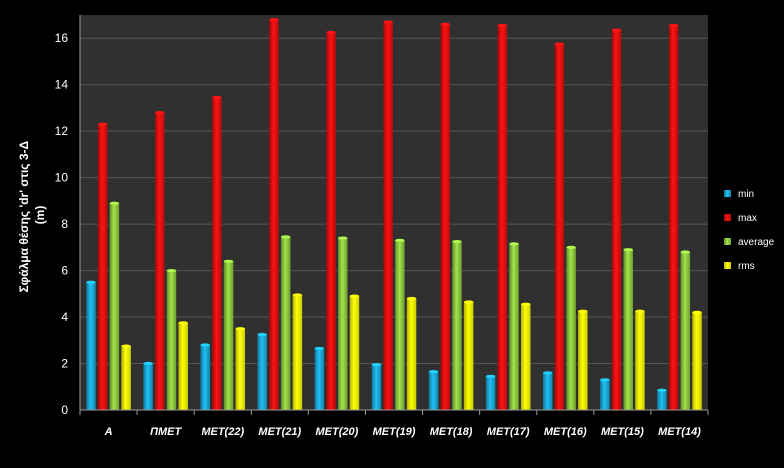 This screenshot has width=784, height=468. I want to click on x-tick-label: MET(14), so click(679, 432).